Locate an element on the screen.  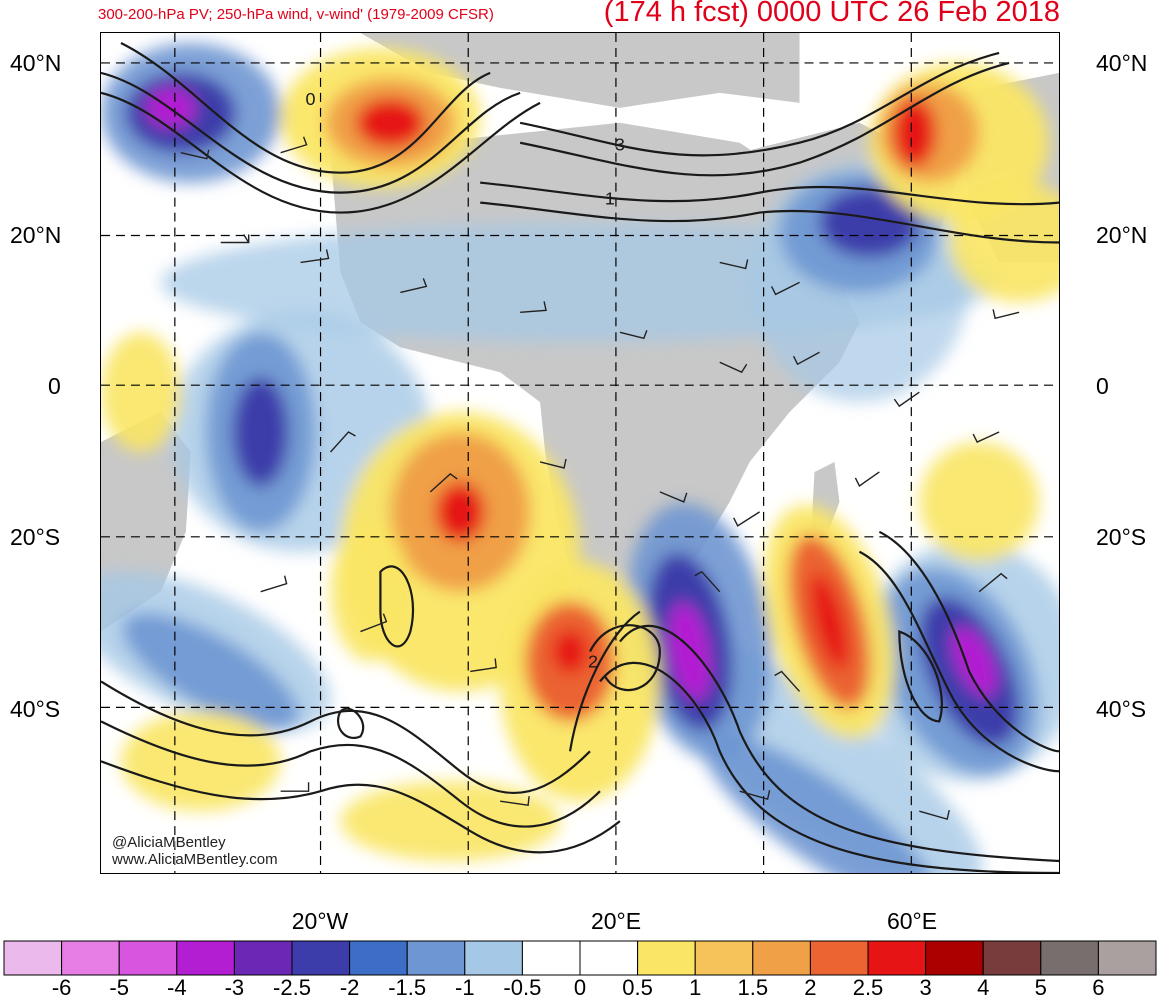
lat-label-eq-right: 0 is located at coordinates (1102, 386).